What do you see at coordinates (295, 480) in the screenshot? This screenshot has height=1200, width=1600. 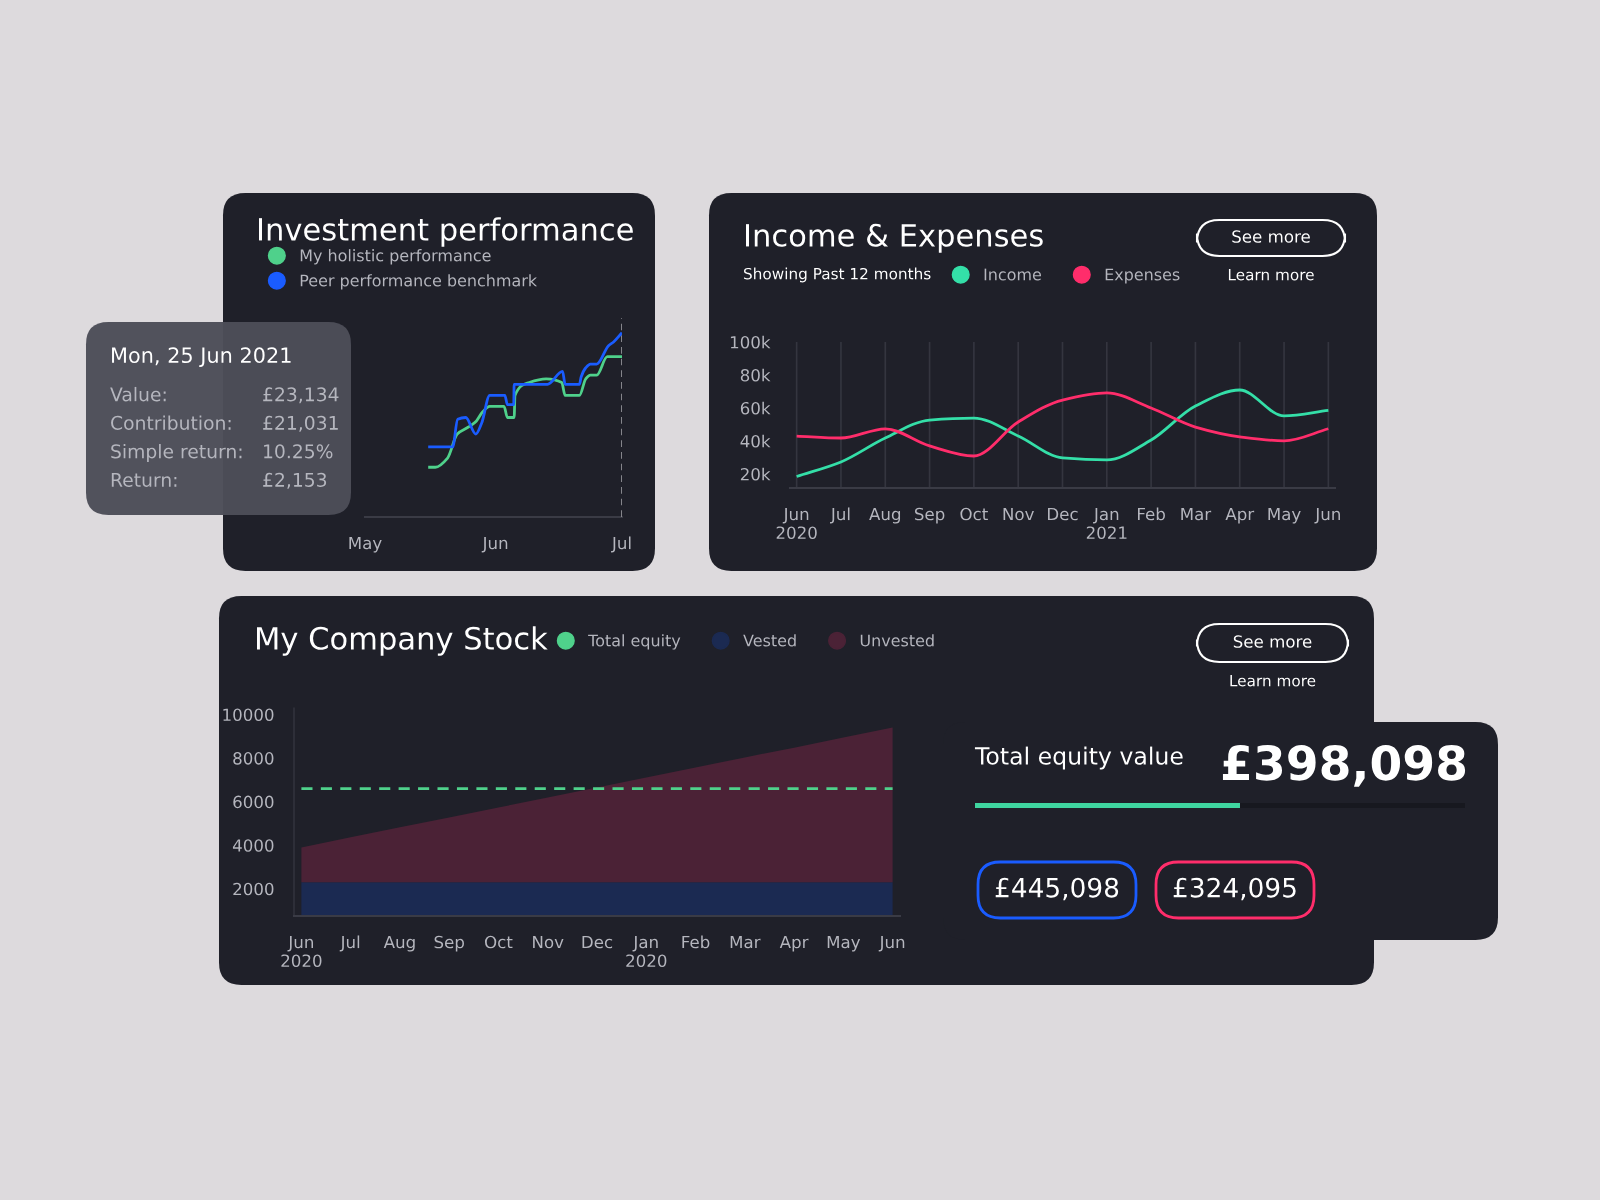 I see `text: £2,153` at bounding box center [295, 480].